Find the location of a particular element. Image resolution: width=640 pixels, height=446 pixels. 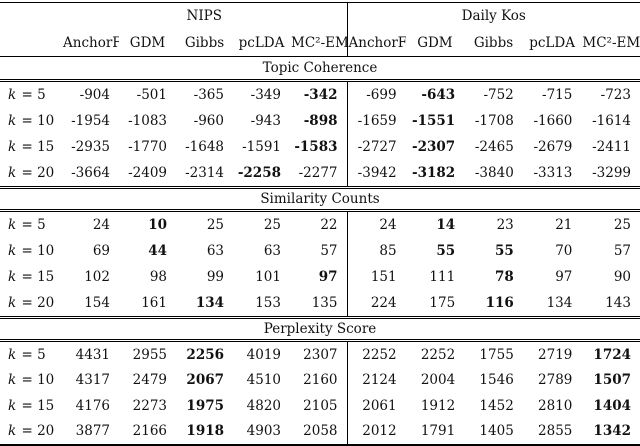

value-cell: -960 is located at coordinates (208, 121).